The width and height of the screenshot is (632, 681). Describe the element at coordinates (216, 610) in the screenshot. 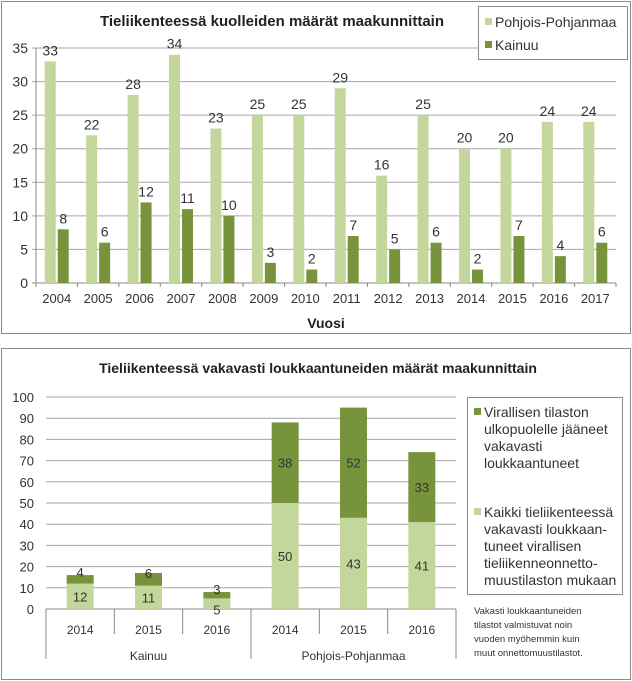

I see `data-label-official: 5` at that location.